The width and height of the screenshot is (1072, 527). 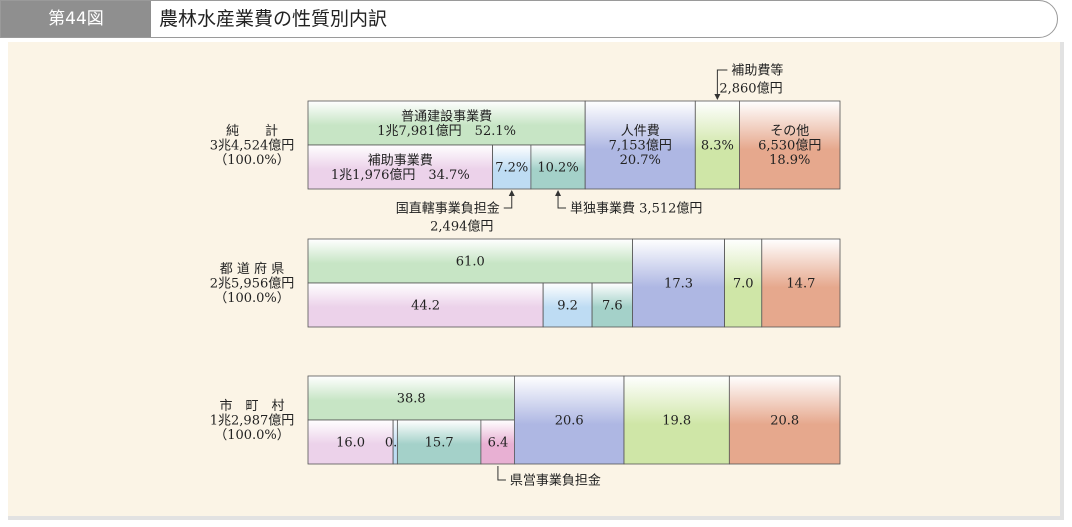 I want to click on bar-segment-municipality-subsidies, so click(x=676, y=420).